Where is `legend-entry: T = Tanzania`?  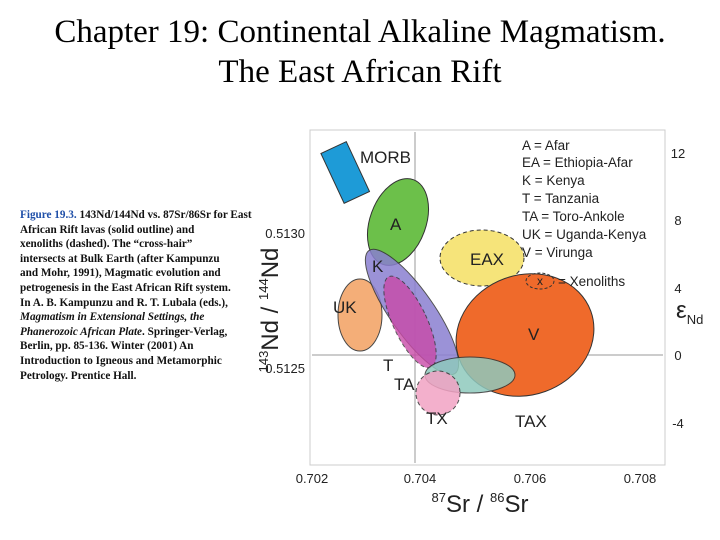 legend-entry: T = Tanzania is located at coordinates (561, 198).